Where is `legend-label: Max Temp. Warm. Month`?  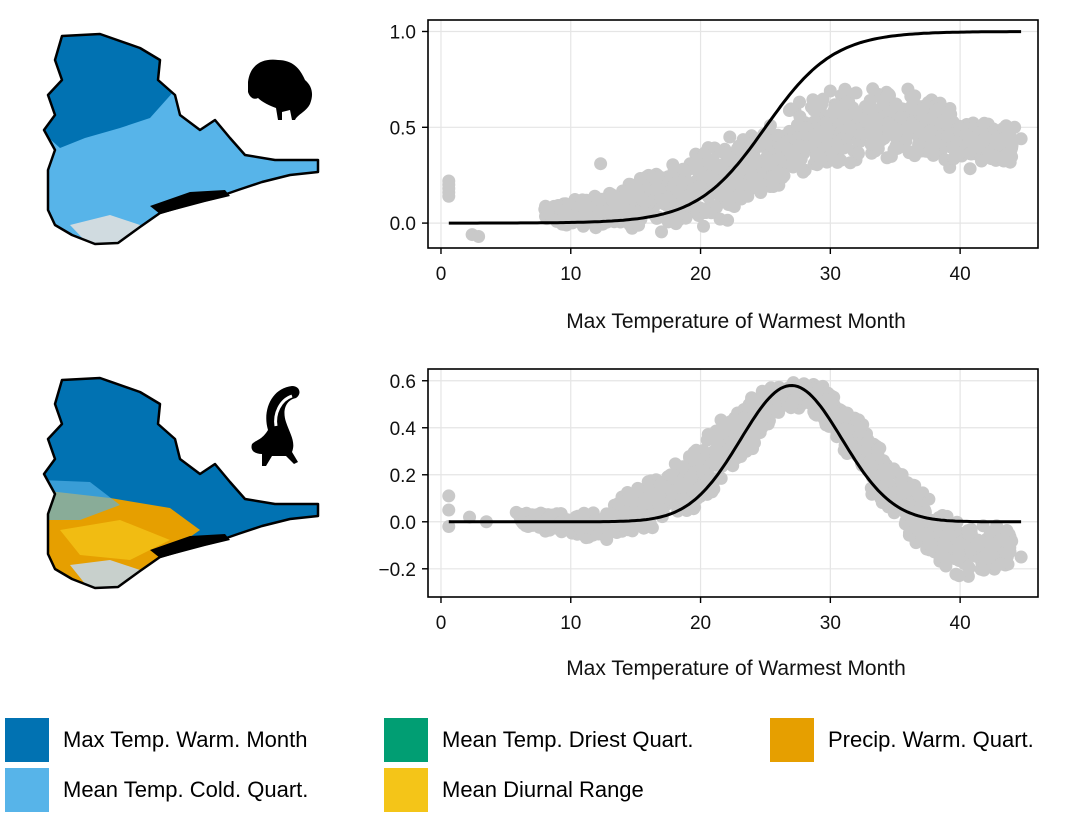 legend-label: Max Temp. Warm. Month is located at coordinates (185, 739).